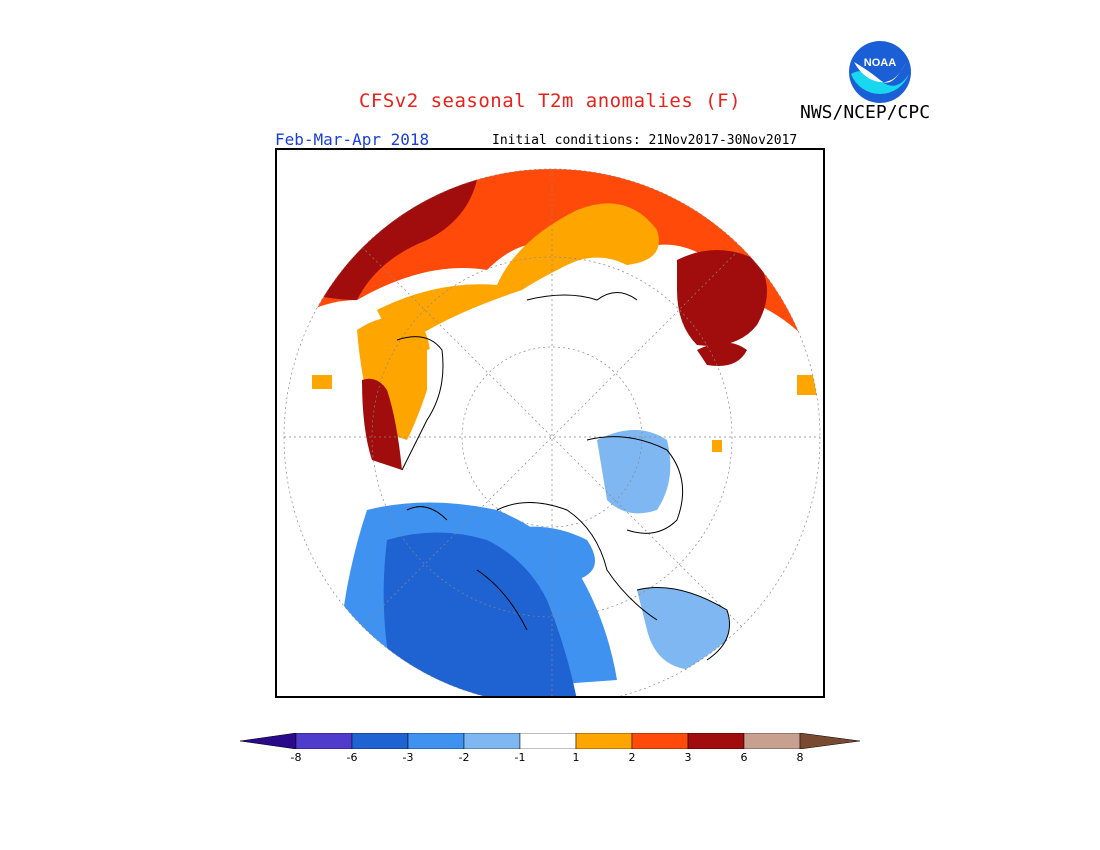  Describe the element at coordinates (408, 757) in the screenshot. I see `legend-tick-label: -3` at that location.